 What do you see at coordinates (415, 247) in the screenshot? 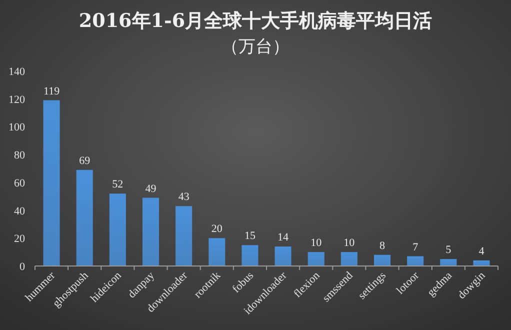
I see `data-label: 7` at bounding box center [415, 247].